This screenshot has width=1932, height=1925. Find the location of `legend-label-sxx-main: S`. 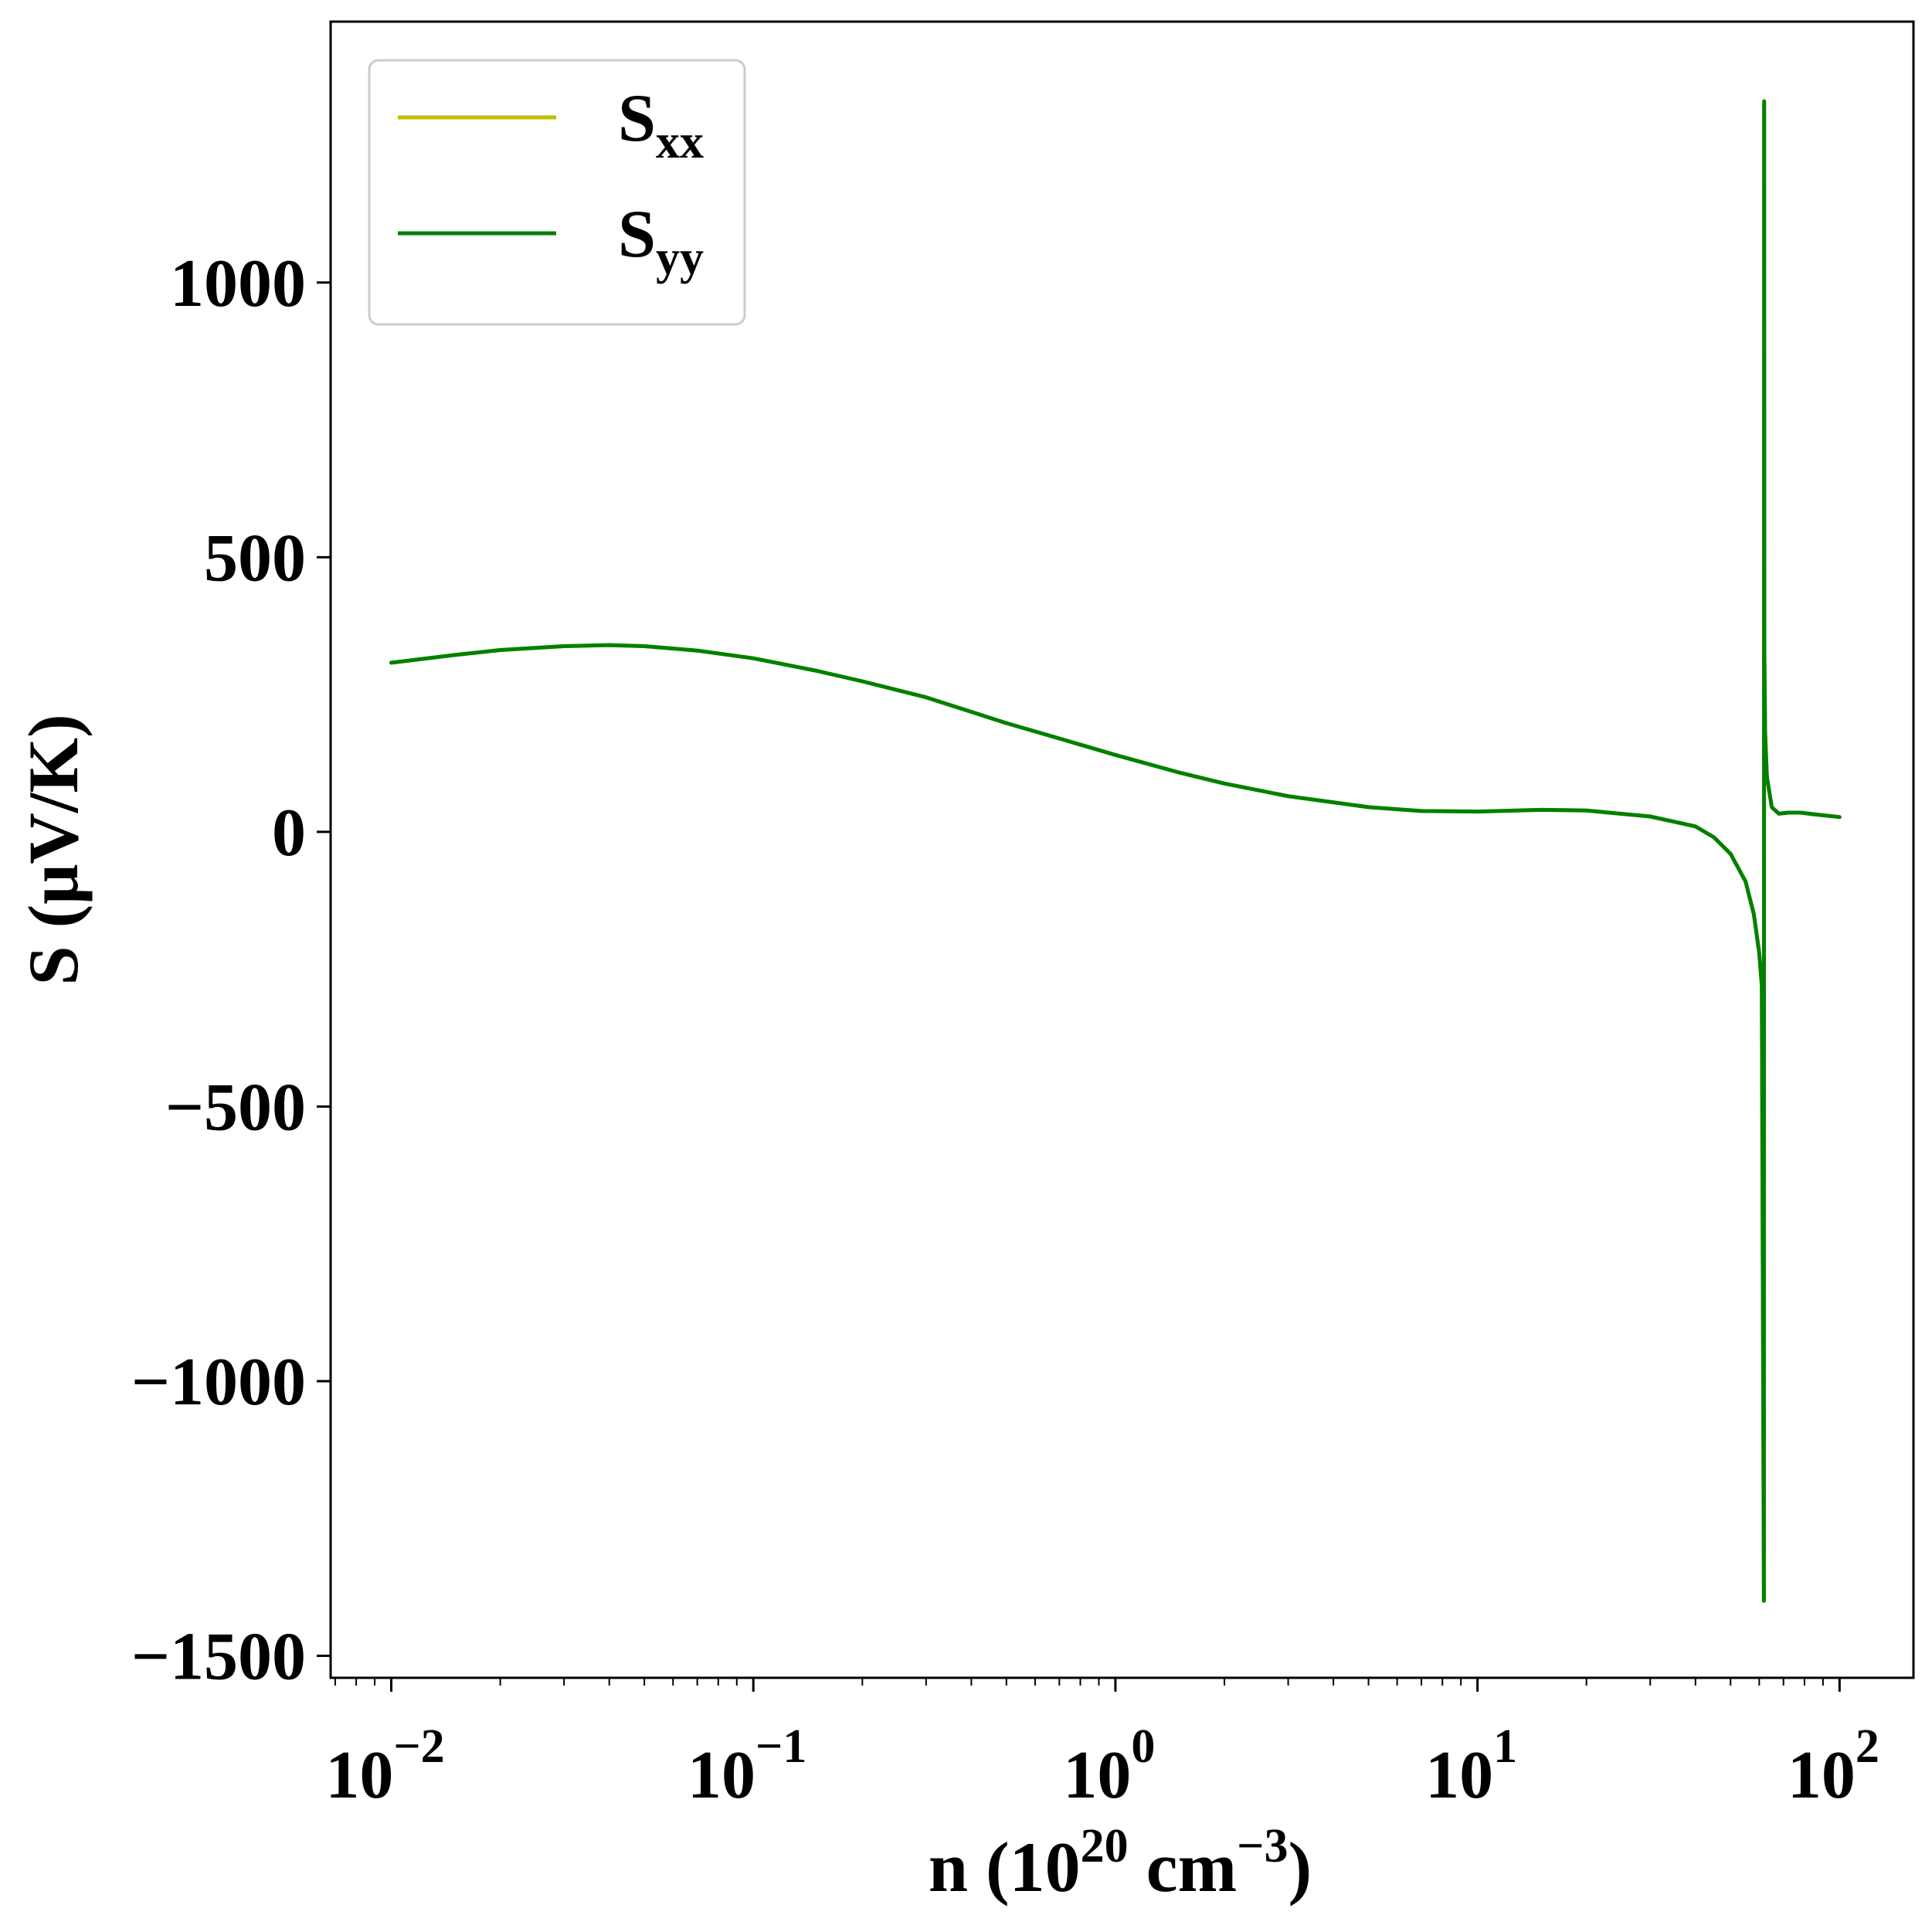

legend-label-sxx-main: S is located at coordinates (637, 118).